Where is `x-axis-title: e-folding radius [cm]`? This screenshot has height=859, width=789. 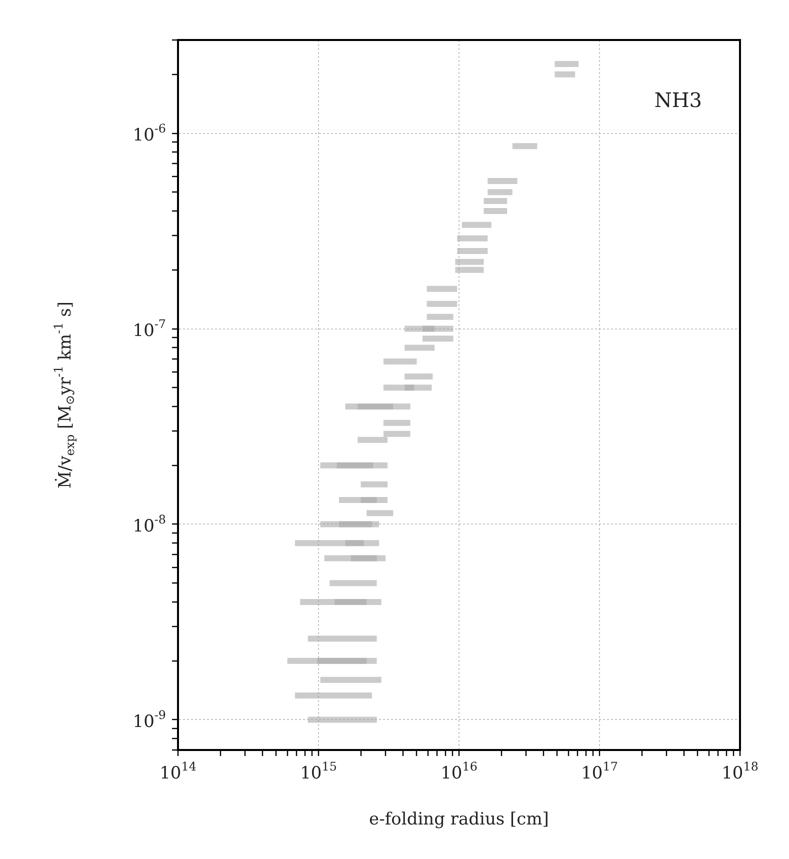
x-axis-title: e-folding radius [cm] is located at coordinates (459, 819).